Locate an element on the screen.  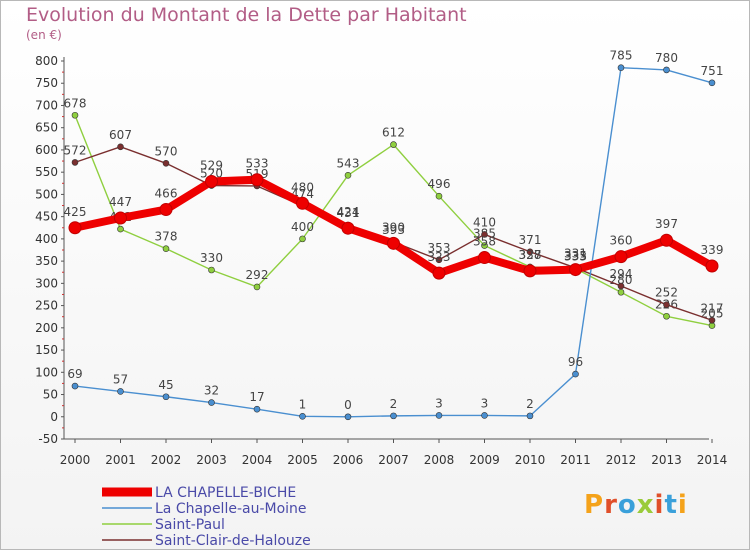
data-label: 0 is located at coordinates (348, 405).